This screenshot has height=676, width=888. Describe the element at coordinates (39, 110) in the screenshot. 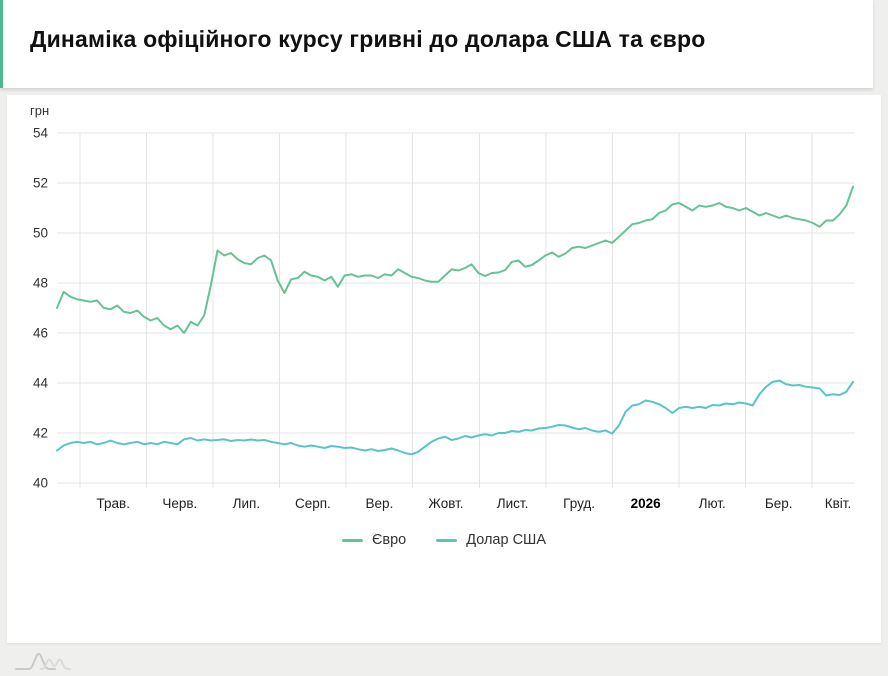

I see `y-axis-unit-label: грн` at that location.